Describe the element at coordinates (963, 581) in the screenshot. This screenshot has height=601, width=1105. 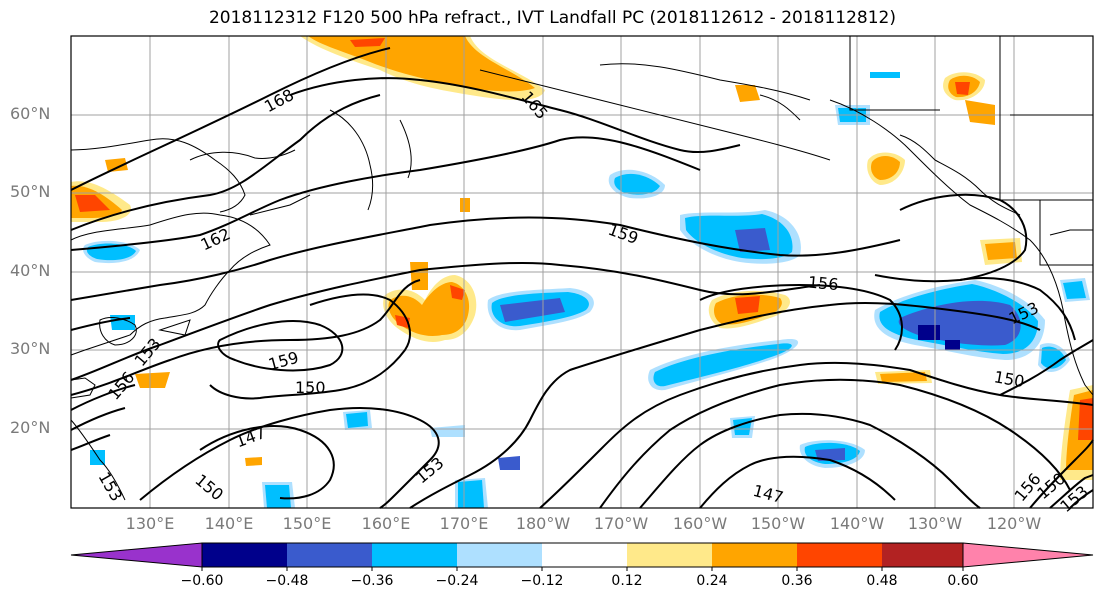
I see `colorbar-tick-label: 0.60` at that location.